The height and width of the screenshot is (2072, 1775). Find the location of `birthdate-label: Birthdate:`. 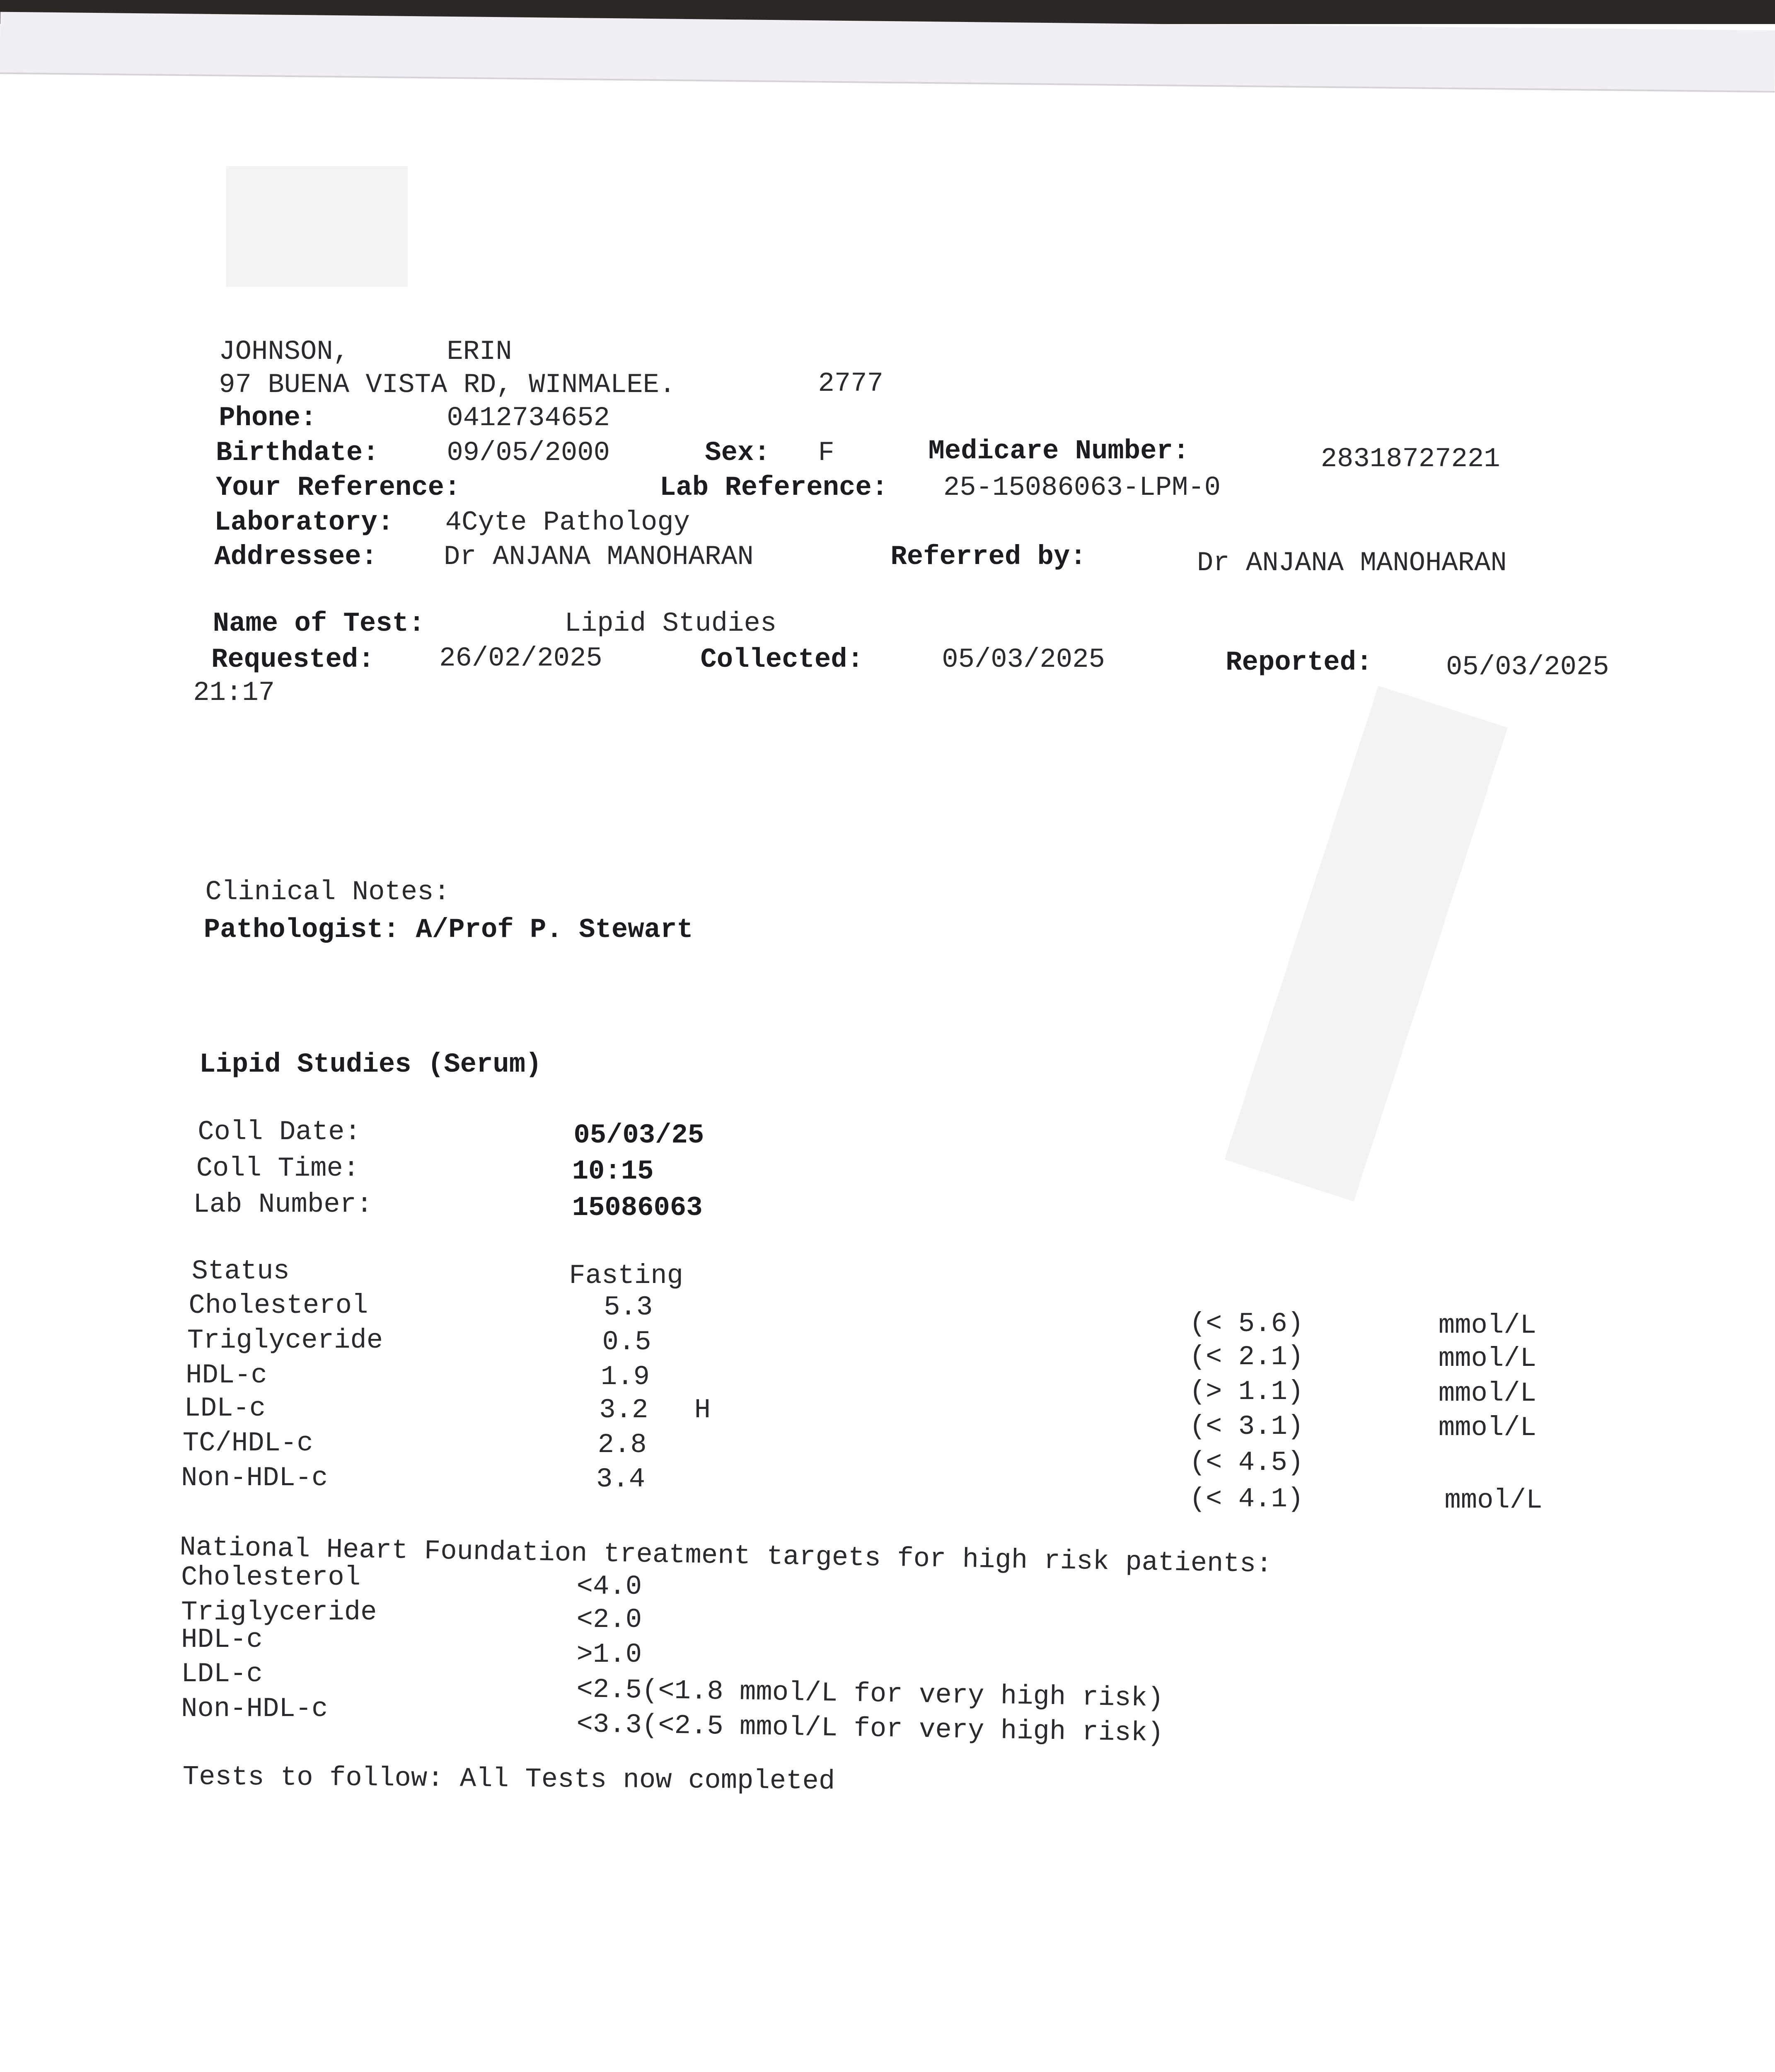

birthdate-label: Birthdate: is located at coordinates (297, 453).